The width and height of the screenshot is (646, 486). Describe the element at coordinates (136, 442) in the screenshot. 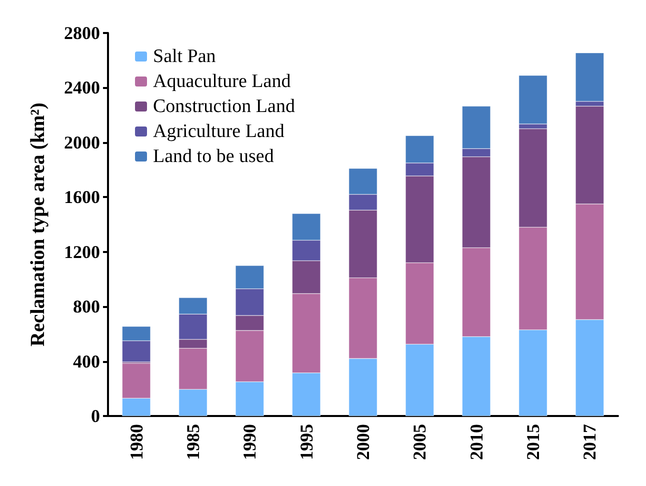

I see `x-tick-label: 1980` at that location.